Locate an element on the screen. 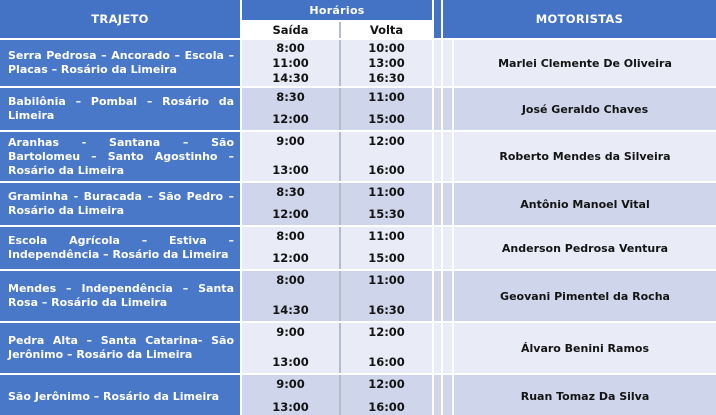 The width and height of the screenshot is (716, 415). volta-time: 15:30 is located at coordinates (386, 214).